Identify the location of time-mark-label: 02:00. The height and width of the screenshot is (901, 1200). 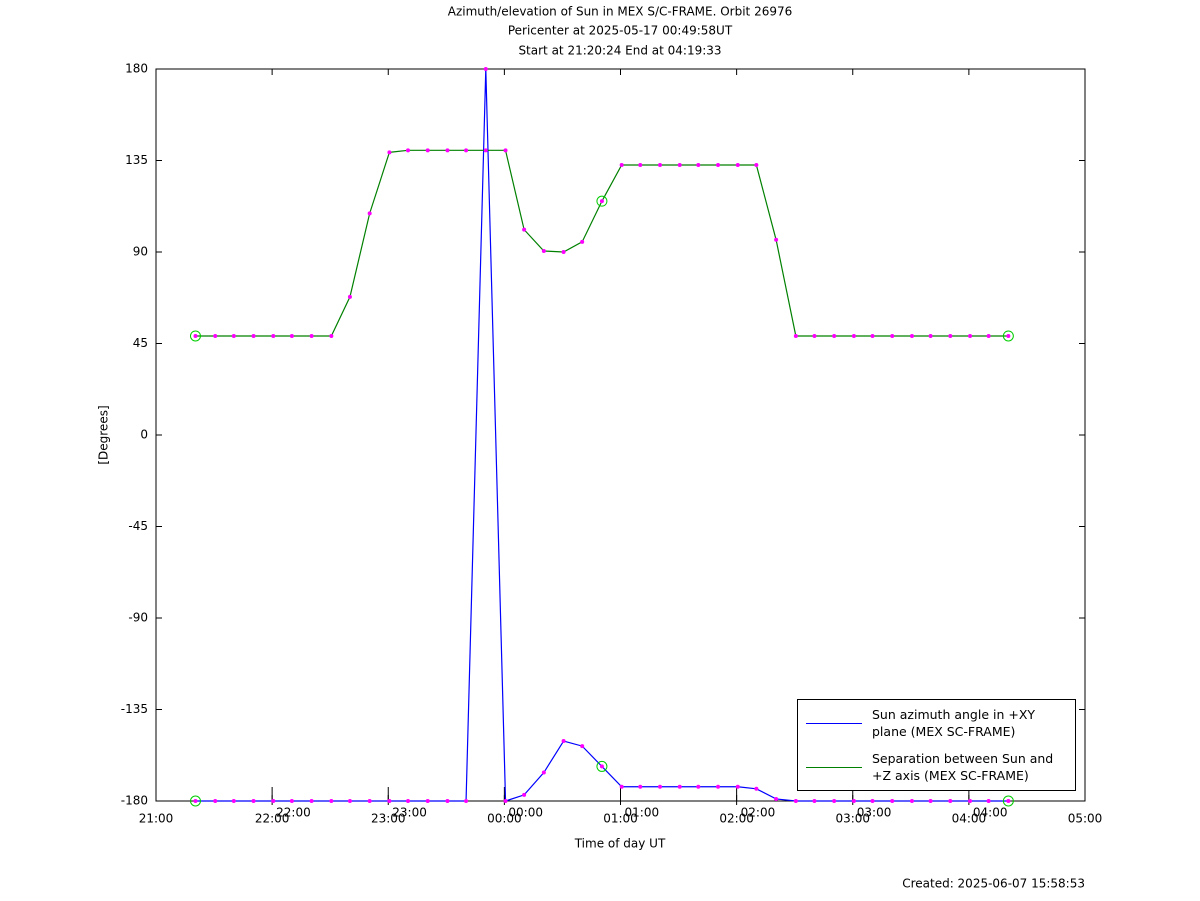
(758, 813).